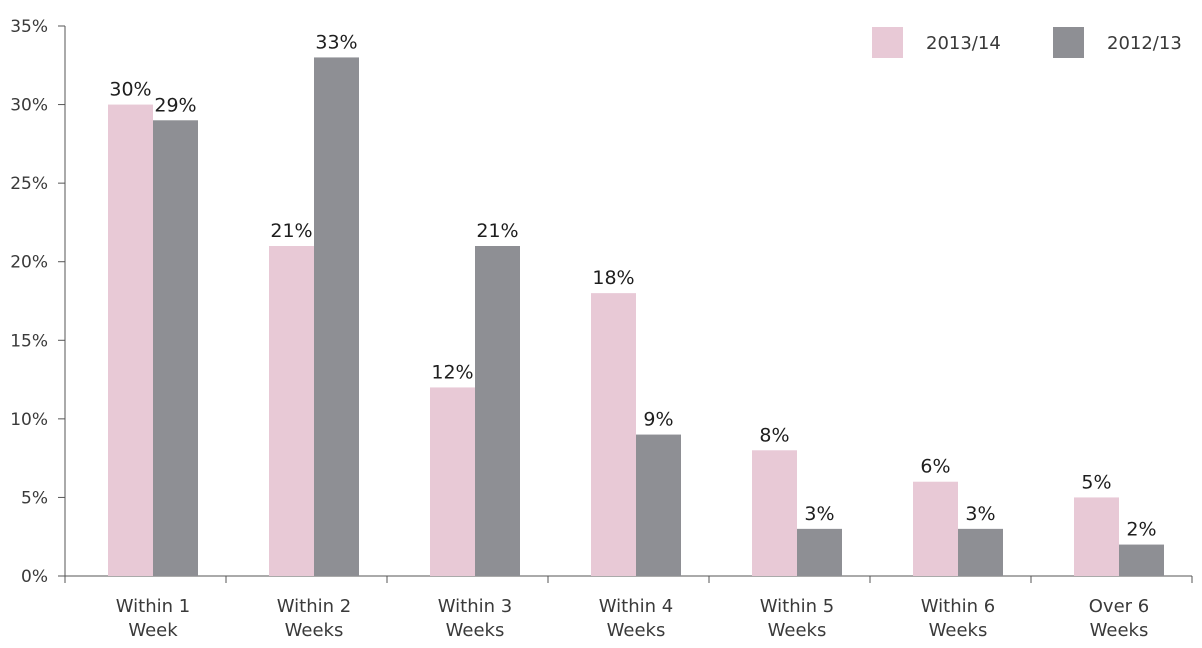  I want to click on x-category-label-line: Over 6, so click(1119, 606).